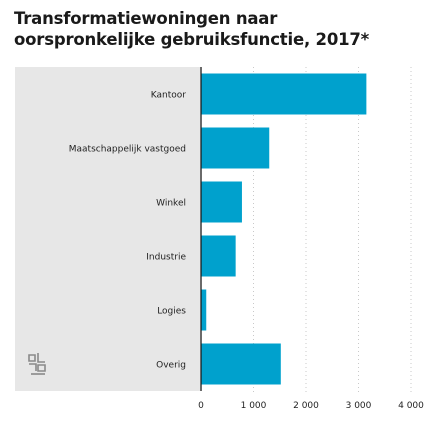  Describe the element at coordinates (37, 364) in the screenshot. I see `cbs-logo-icon` at that location.